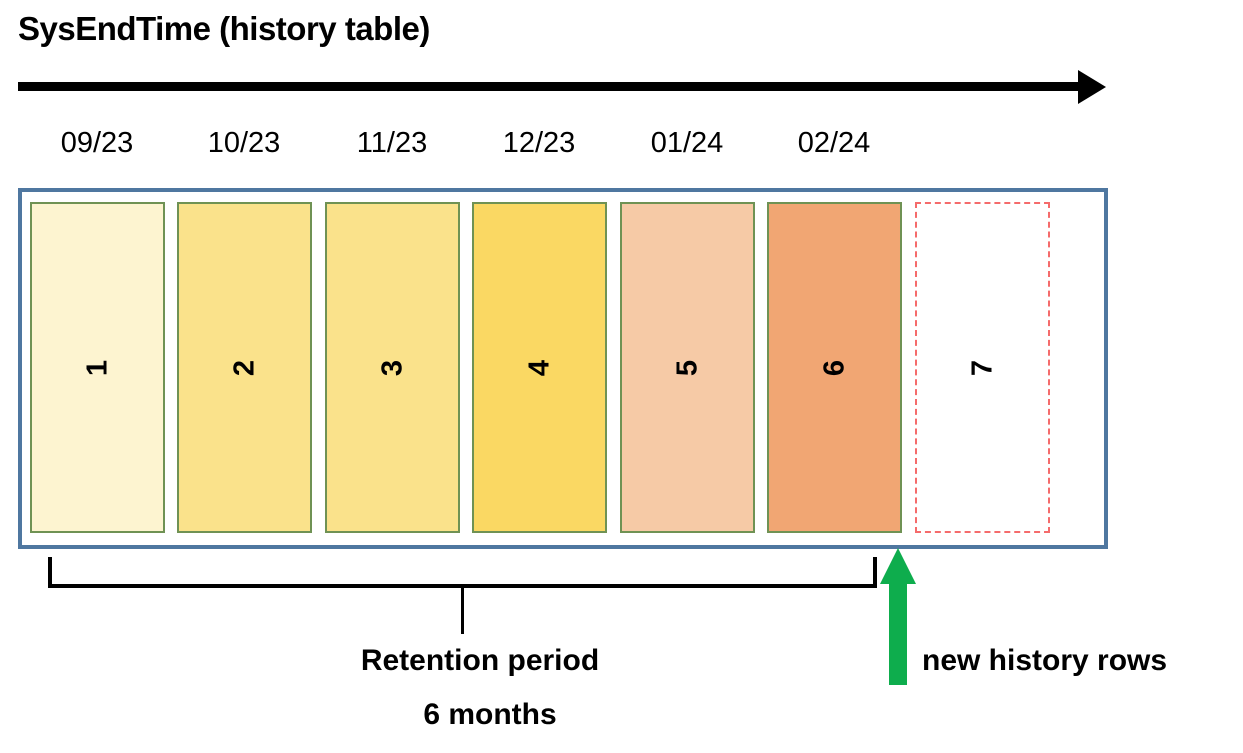  What do you see at coordinates (224, 28) in the screenshot?
I see `page-title: SysEndTime (history table)` at bounding box center [224, 28].